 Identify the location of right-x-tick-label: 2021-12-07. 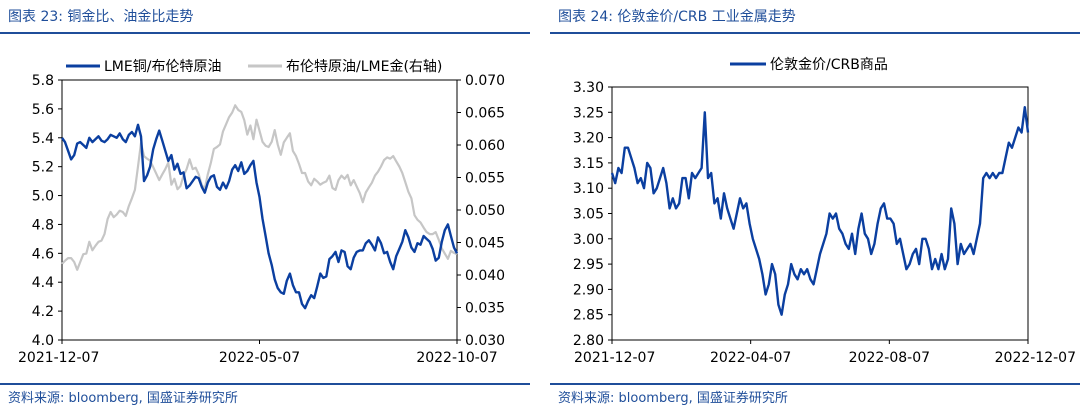
(614, 358).